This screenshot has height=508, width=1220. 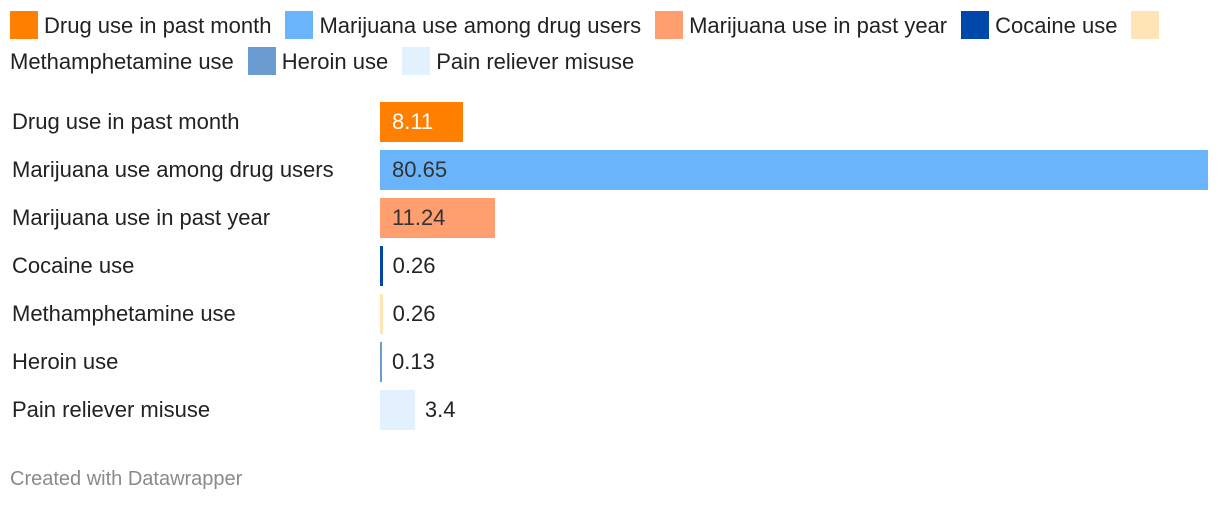 What do you see at coordinates (65, 361) in the screenshot?
I see `category-label: Heroin use` at bounding box center [65, 361].